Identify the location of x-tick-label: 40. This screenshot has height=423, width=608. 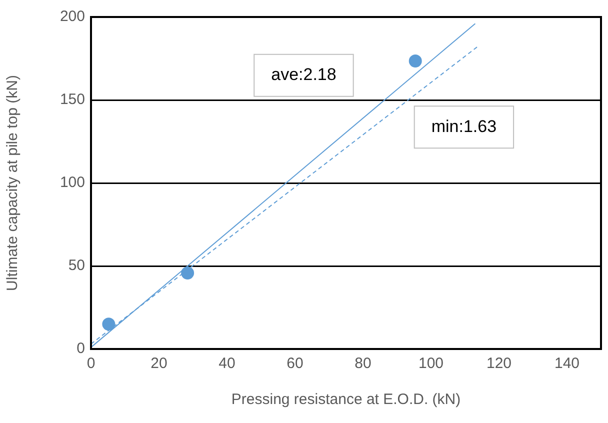
(227, 363).